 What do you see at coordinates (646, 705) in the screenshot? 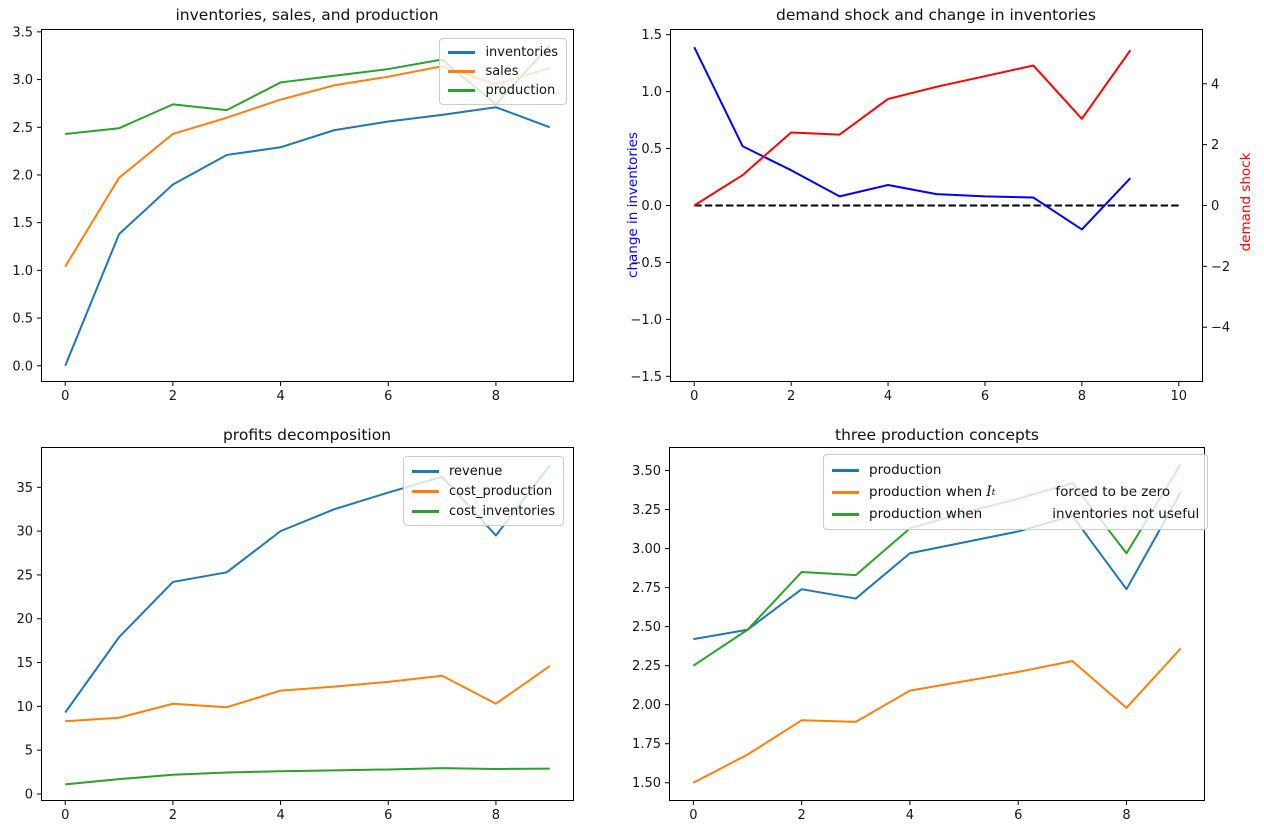
I see `y-tick-label: 2.00` at bounding box center [646, 705].